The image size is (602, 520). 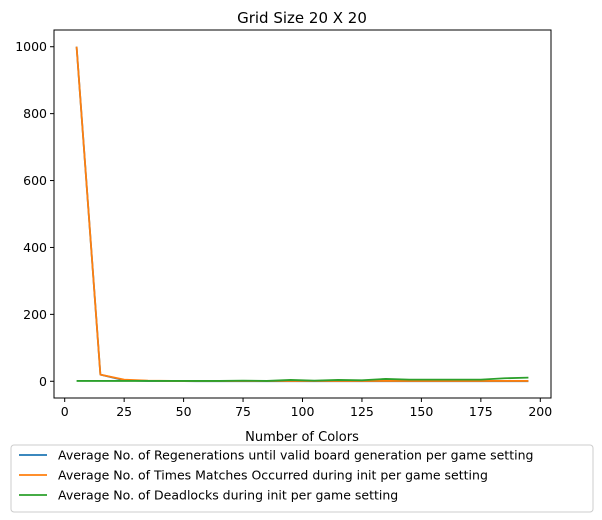 What do you see at coordinates (303, 411) in the screenshot?
I see `x-tick-label: 100` at bounding box center [303, 411].